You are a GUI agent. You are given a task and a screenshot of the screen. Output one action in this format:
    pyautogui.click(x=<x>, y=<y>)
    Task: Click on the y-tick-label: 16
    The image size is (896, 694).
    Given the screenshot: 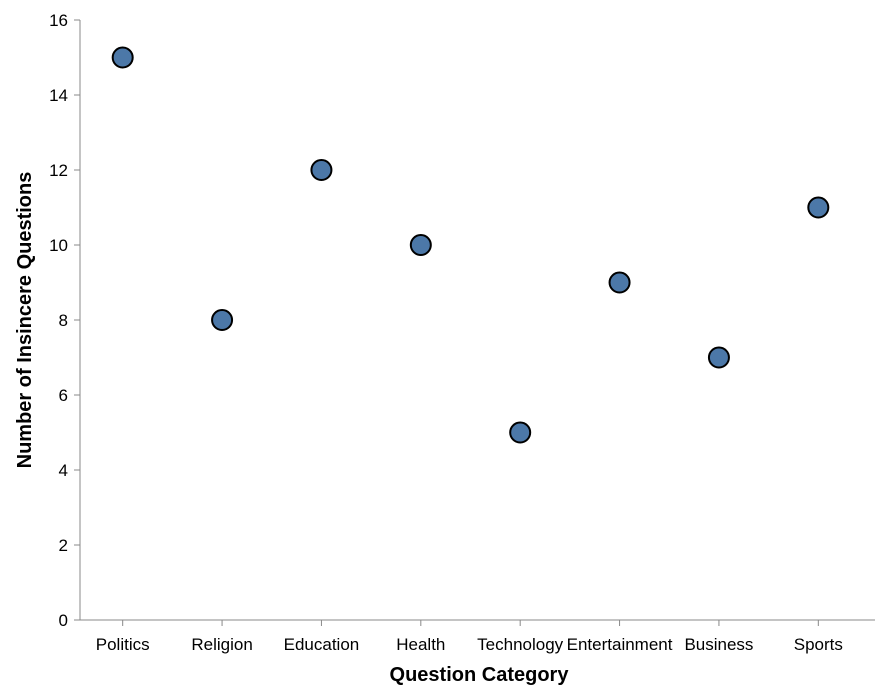 What is the action you would take?
    pyautogui.click(x=58, y=20)
    